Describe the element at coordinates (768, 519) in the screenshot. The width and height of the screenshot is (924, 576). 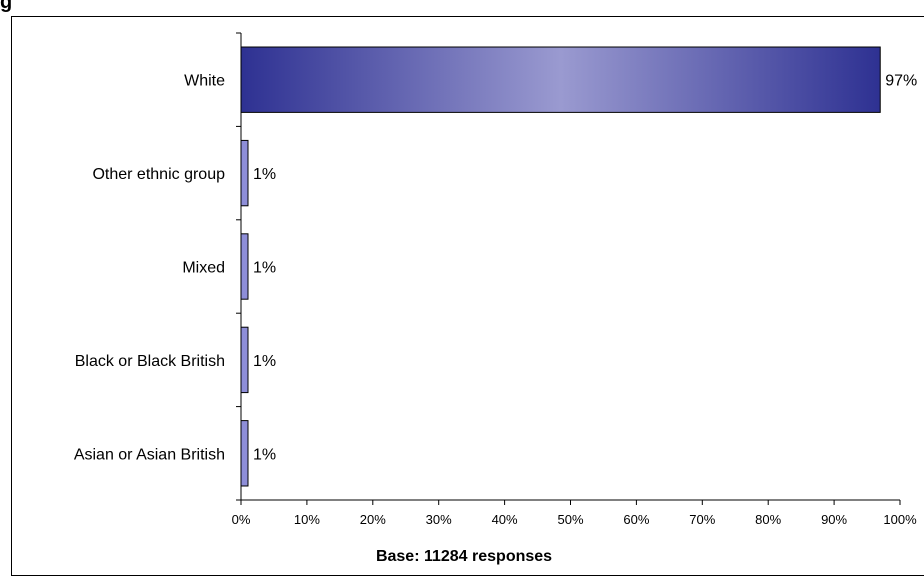
I see `x-tick-label: 80%` at that location.